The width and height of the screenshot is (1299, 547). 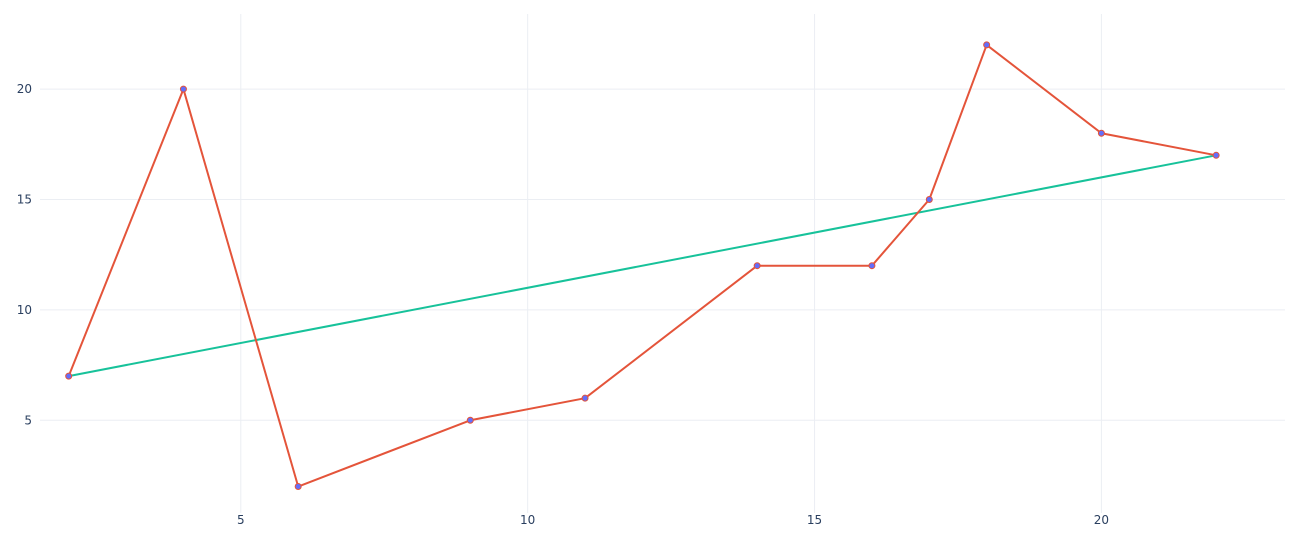 I want to click on y-tick-label: 10, so click(x=24, y=310).